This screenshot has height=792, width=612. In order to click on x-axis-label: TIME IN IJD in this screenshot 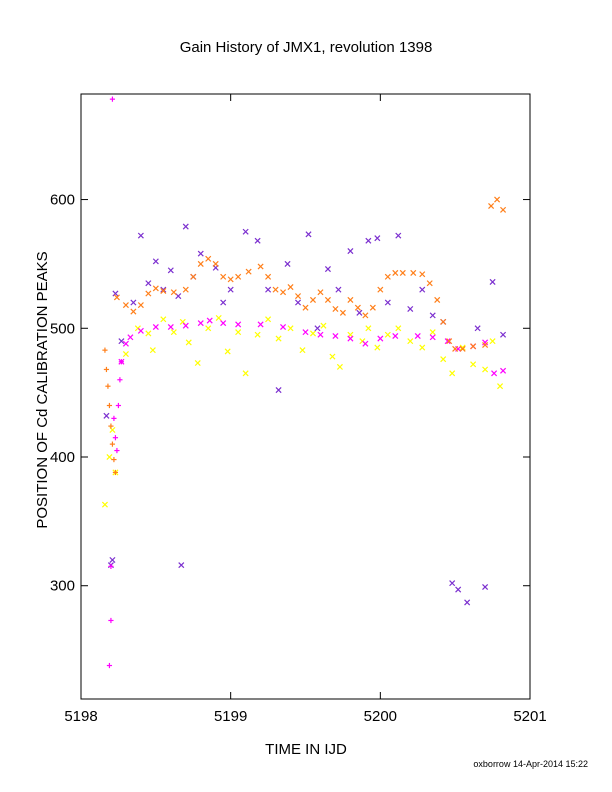, I will do `click(306, 749)`.